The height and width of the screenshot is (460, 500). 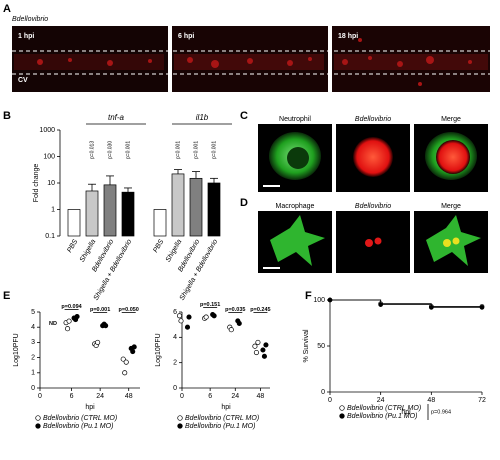 What do you see at coordinates (210, 305) in the screenshot?
I see `annotation: p=0.151` at bounding box center [210, 305].